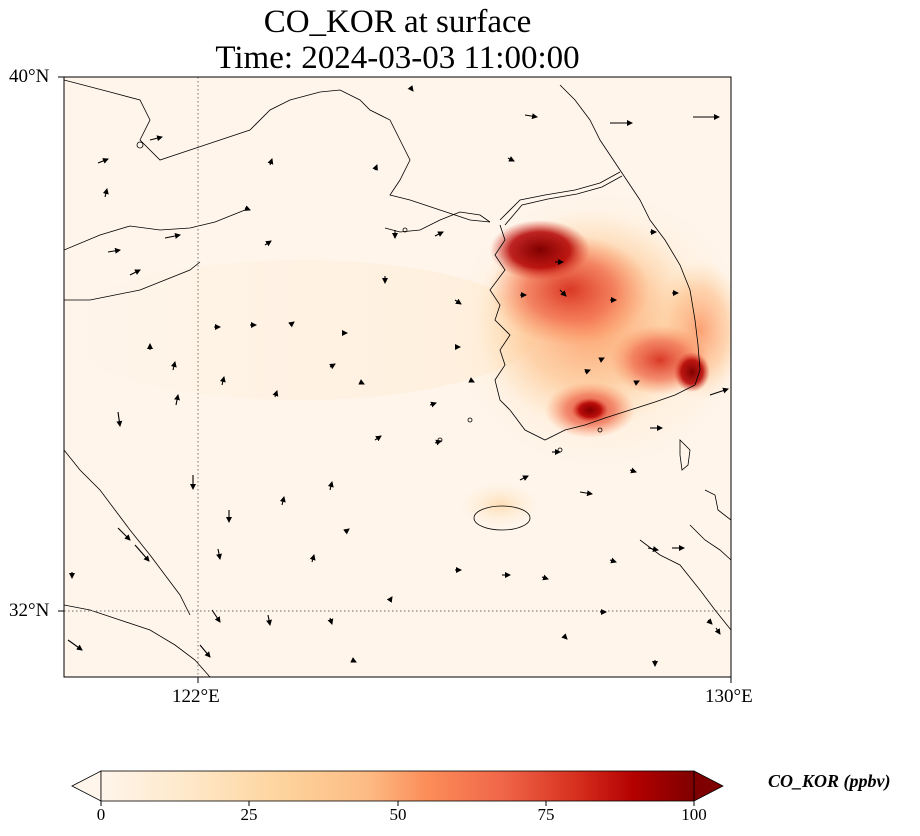  Describe the element at coordinates (397, 22) in the screenshot. I see `map-title: CO_KOR at surface` at that location.